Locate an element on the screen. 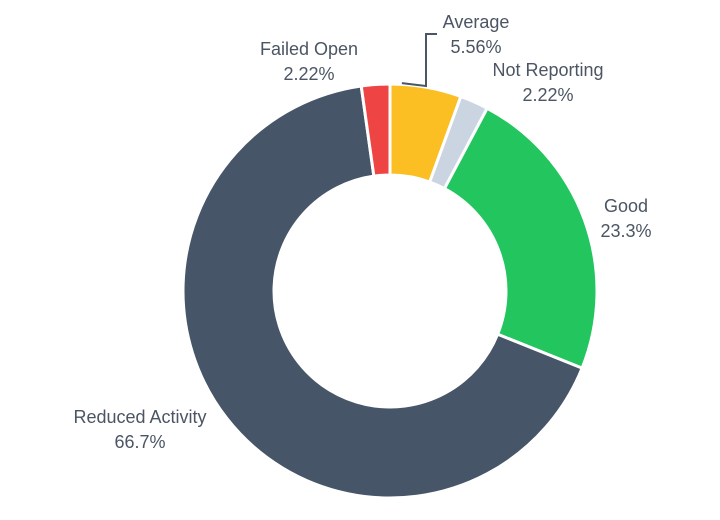 The height and width of the screenshot is (520, 720). percent-average: 5.56% is located at coordinates (475, 47).